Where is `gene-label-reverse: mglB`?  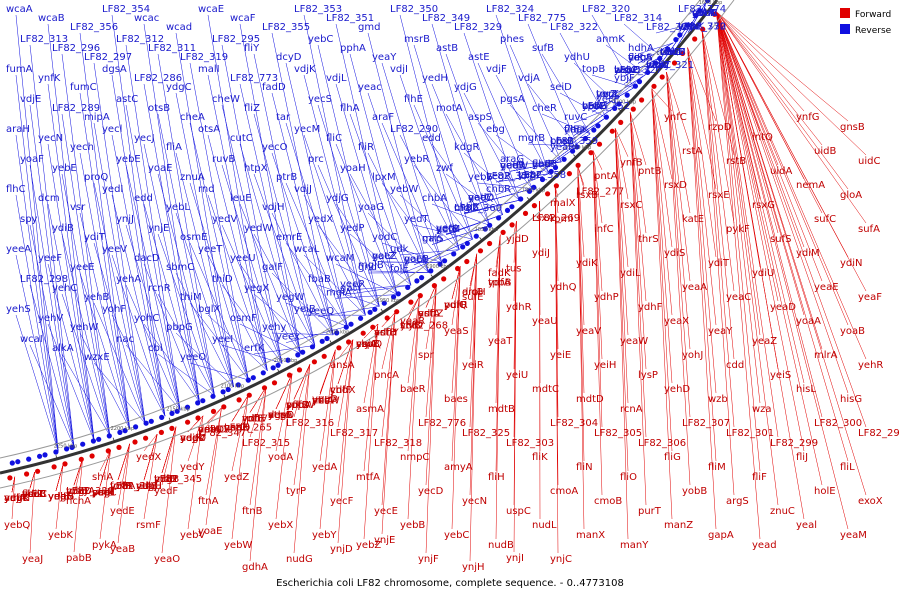 gene-label-reverse: mglB is located at coordinates (371, 265).